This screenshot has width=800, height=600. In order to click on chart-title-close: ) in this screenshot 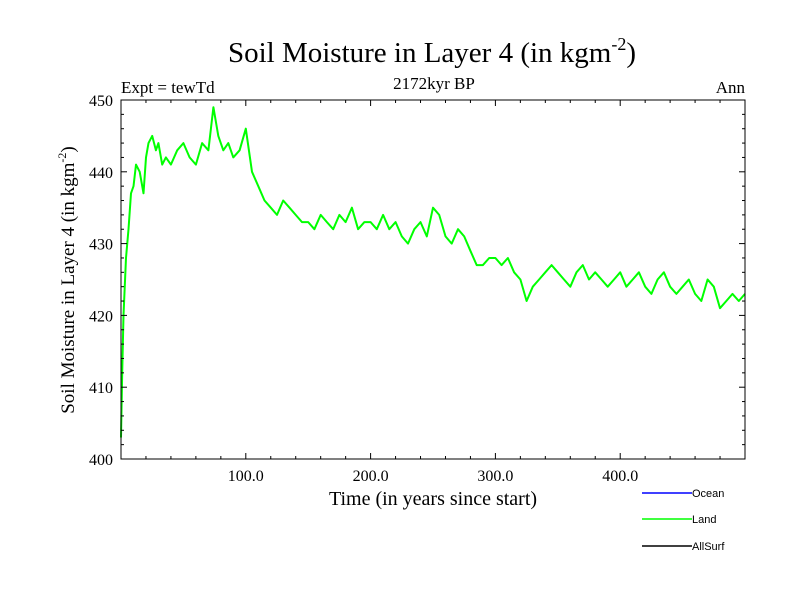, I will do `click(631, 53)`.